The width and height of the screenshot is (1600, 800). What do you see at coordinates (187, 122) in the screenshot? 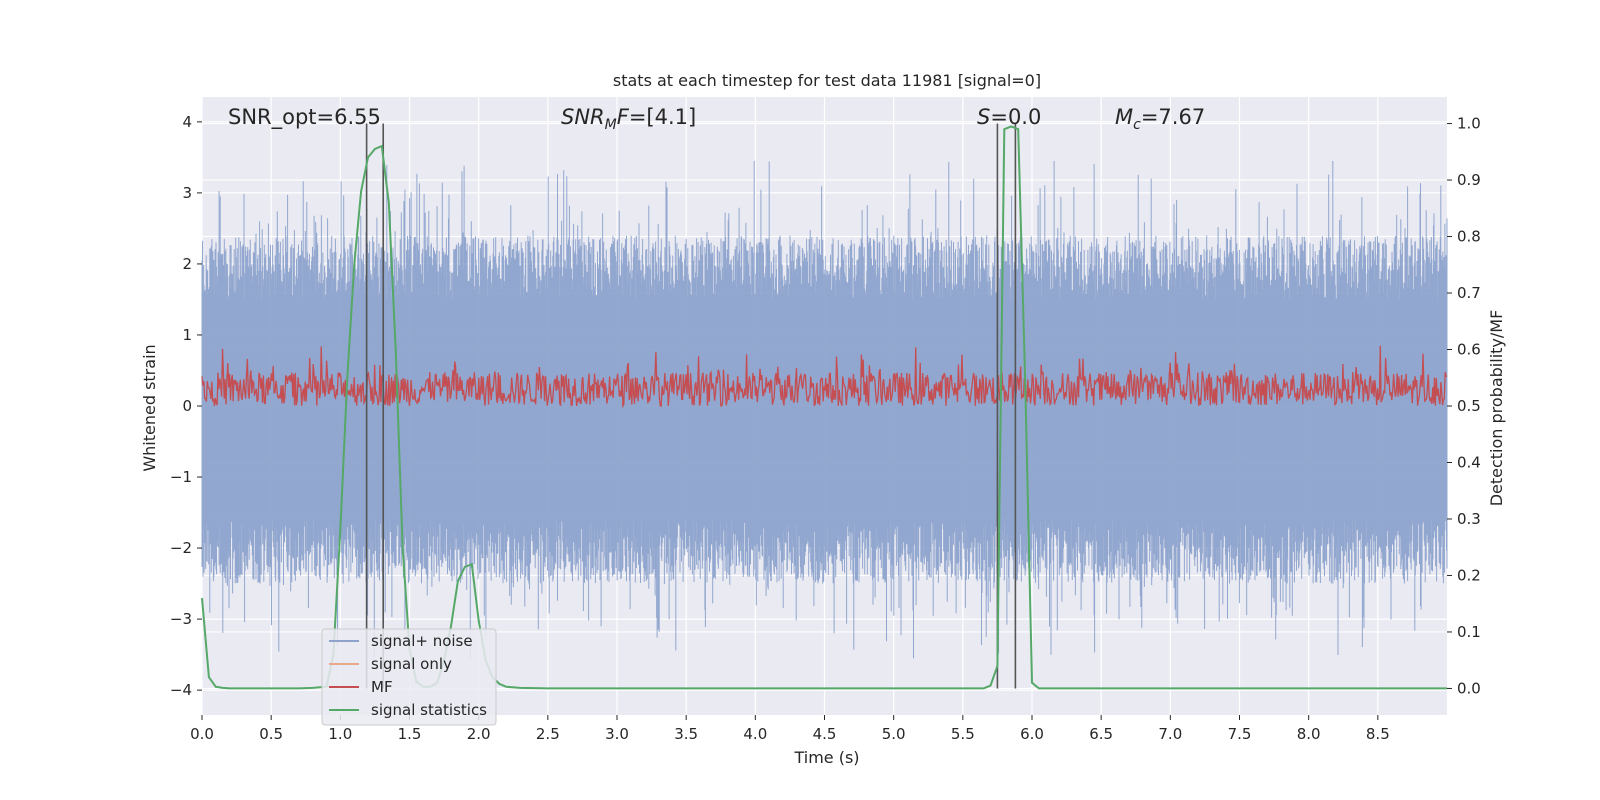
I see `yl-tick-label-8: 4` at bounding box center [187, 122].